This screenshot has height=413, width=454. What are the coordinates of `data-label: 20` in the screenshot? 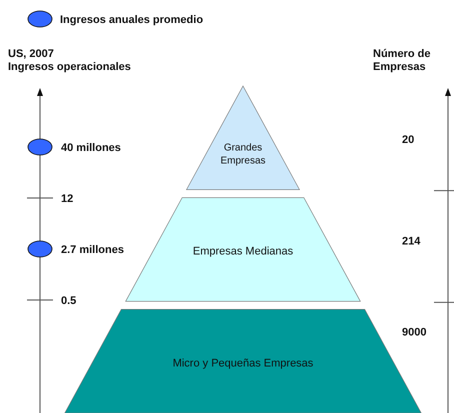 It's located at (408, 140).